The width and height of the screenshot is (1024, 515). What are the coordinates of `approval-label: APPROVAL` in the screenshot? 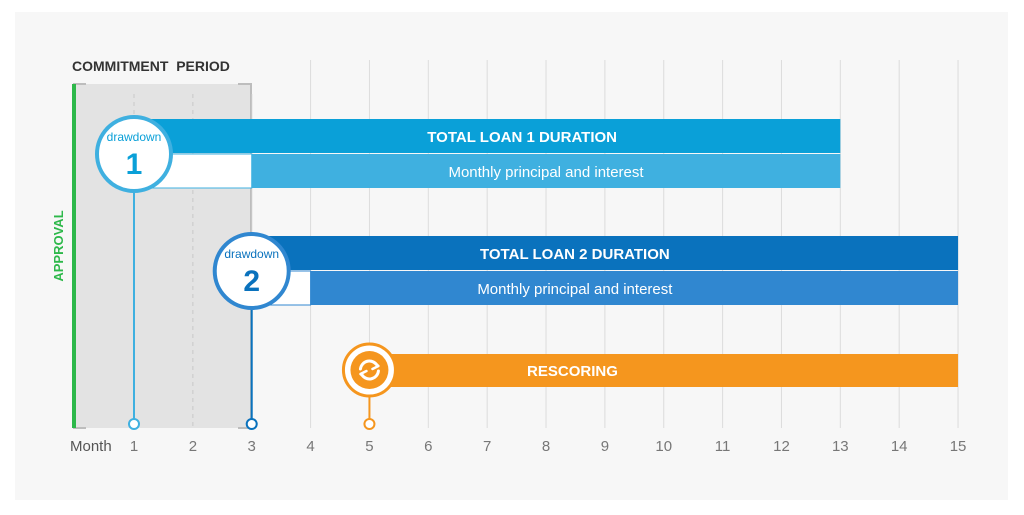 It's located at (58, 245).